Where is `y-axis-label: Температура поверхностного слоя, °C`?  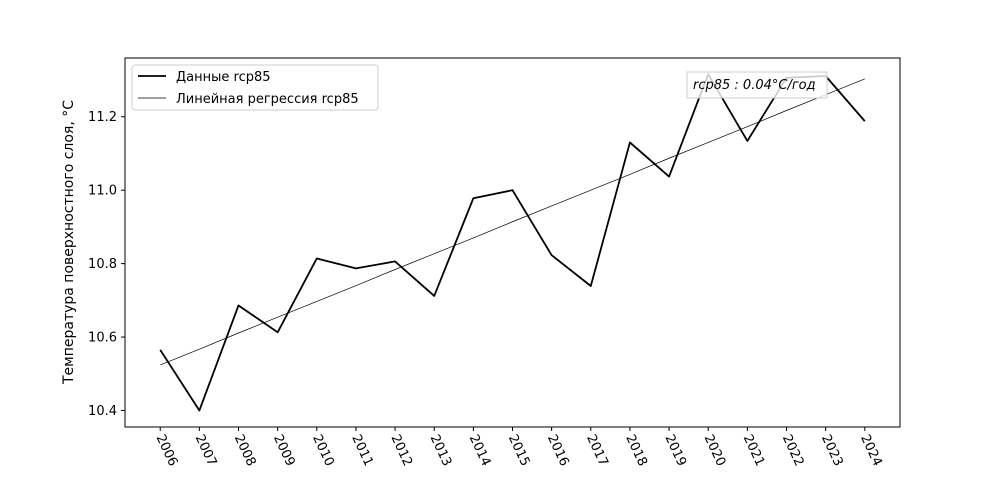
y-axis-label: Температура поверхностного слоя, °C is located at coordinates (69, 242).